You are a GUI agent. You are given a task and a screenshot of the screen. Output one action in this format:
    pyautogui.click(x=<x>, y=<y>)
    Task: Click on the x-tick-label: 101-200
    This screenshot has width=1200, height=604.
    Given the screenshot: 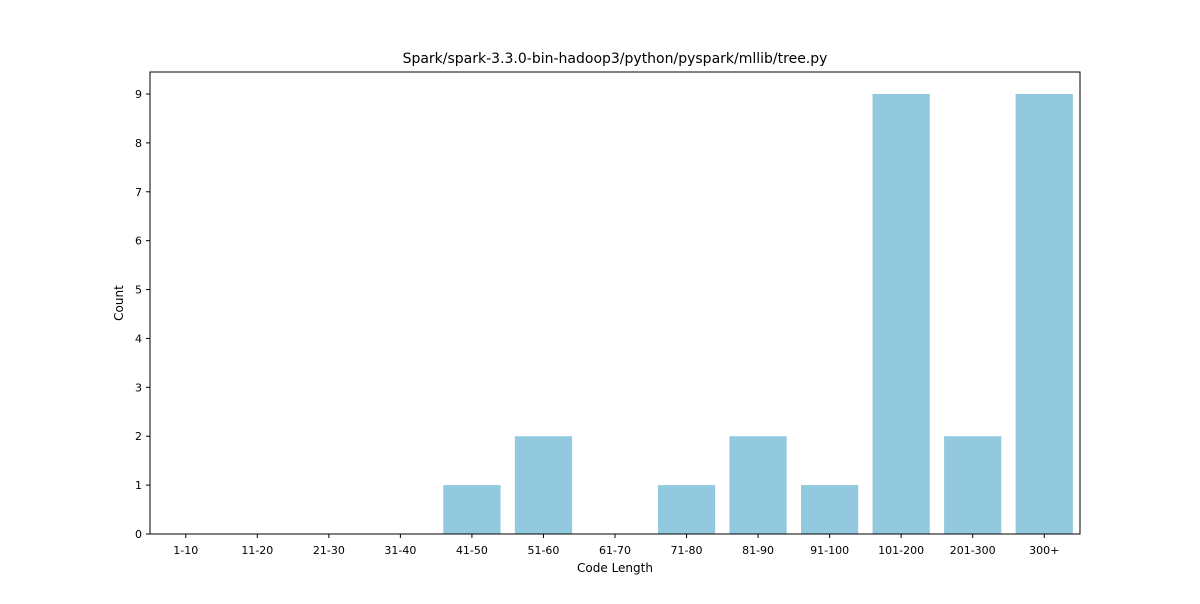 What is the action you would take?
    pyautogui.click(x=901, y=550)
    